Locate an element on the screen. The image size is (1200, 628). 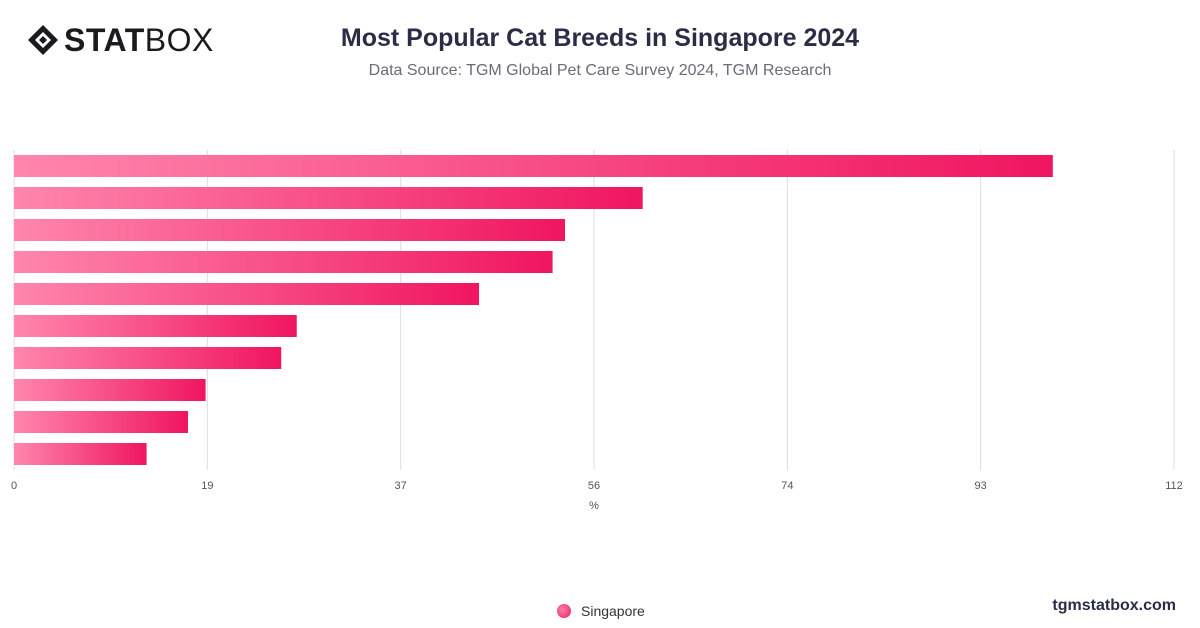
x-tick-label: 19 is located at coordinates (207, 486).